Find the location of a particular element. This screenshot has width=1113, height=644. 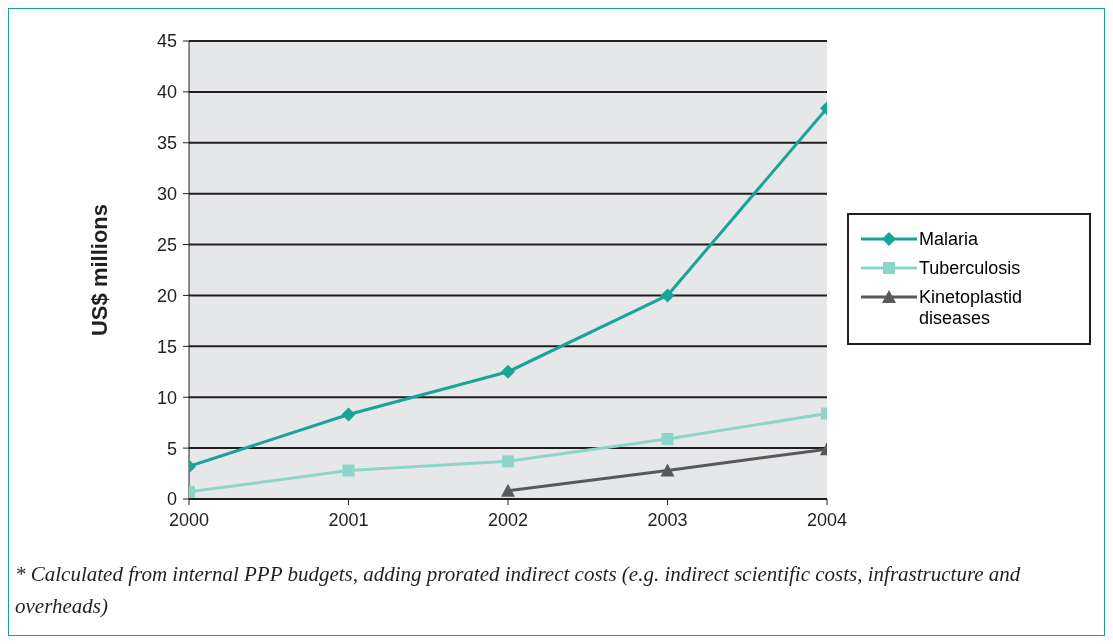

x-tick-label: 2002 is located at coordinates (508, 519).